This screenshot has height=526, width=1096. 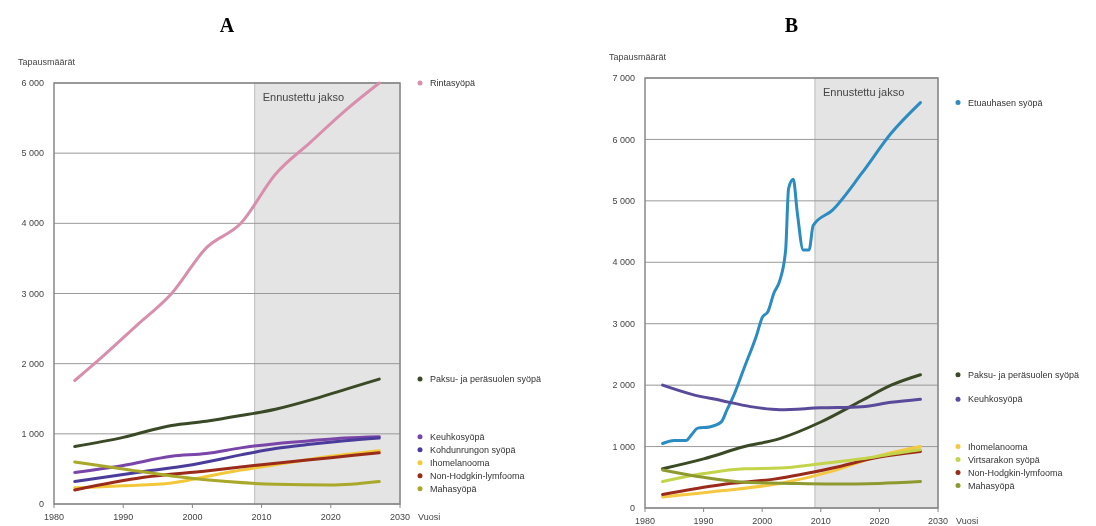 I want to click on text: Rintasyöpä, so click(x=453, y=83).